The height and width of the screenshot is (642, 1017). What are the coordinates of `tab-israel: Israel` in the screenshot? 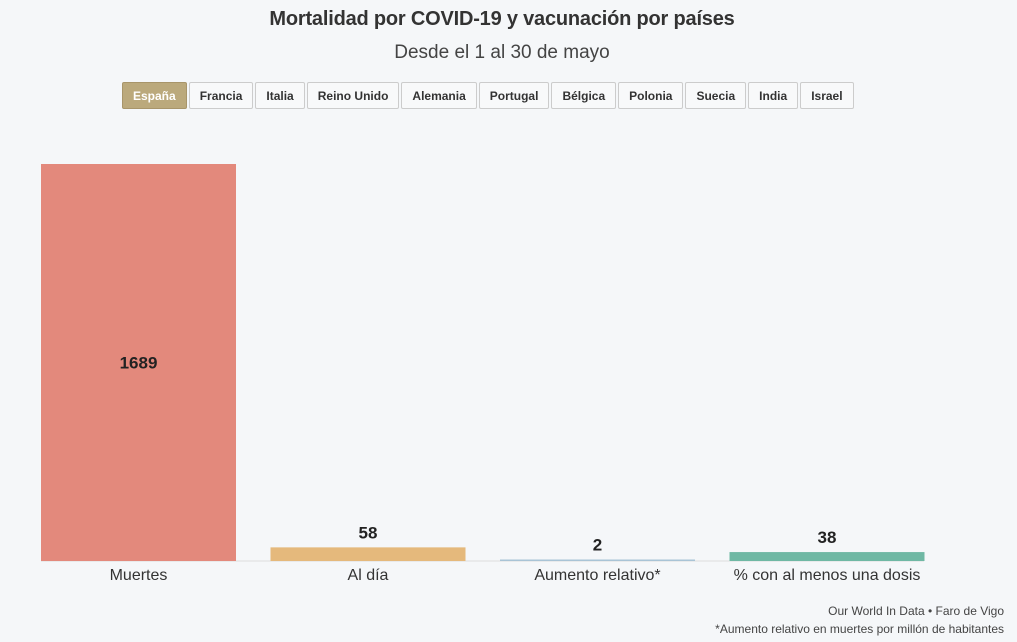 It's located at (827, 95).